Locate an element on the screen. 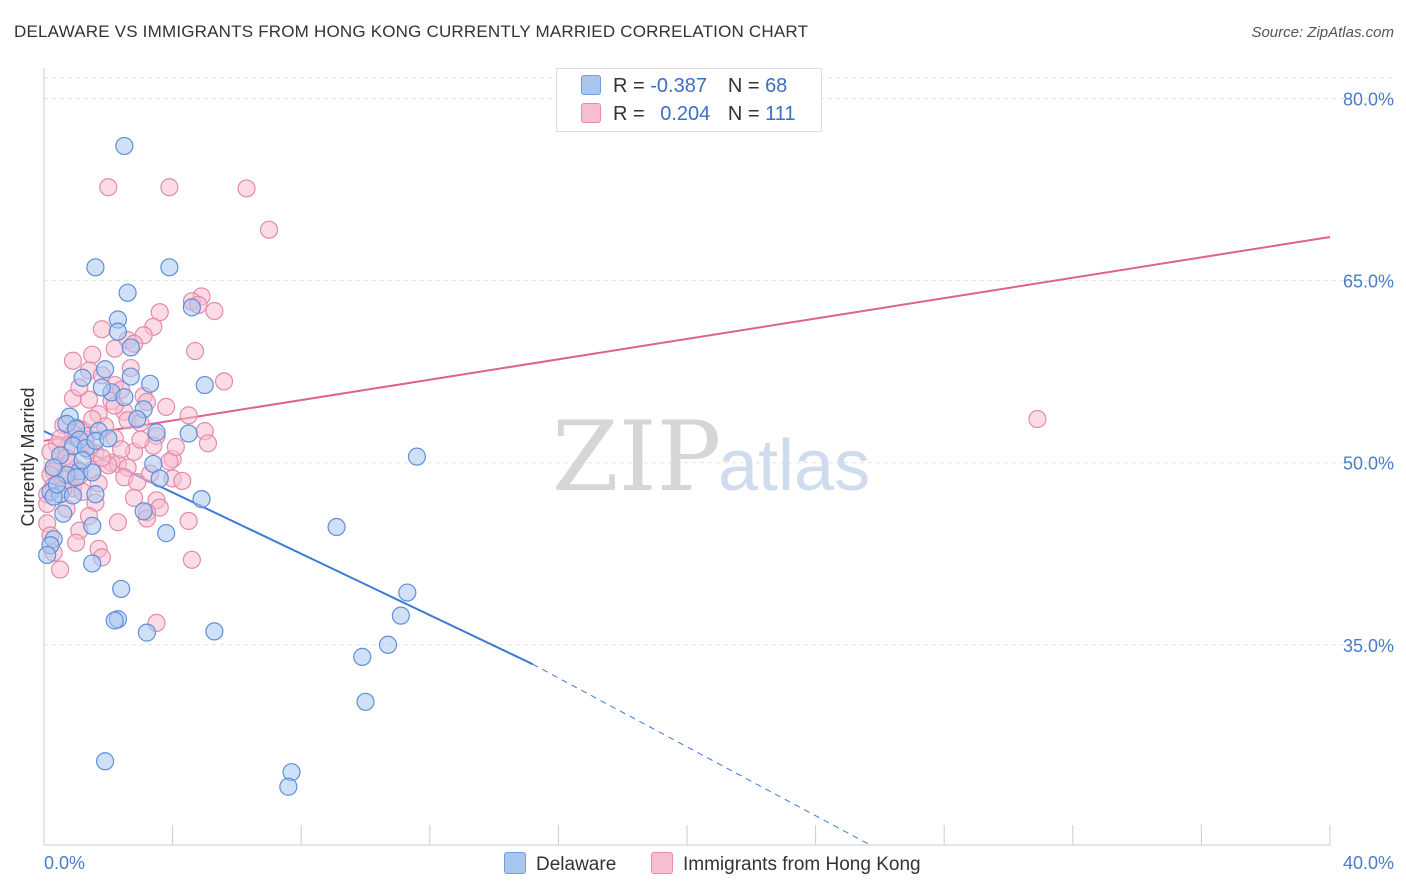  r-value-hong-kong: 0.204 is located at coordinates (685, 114).